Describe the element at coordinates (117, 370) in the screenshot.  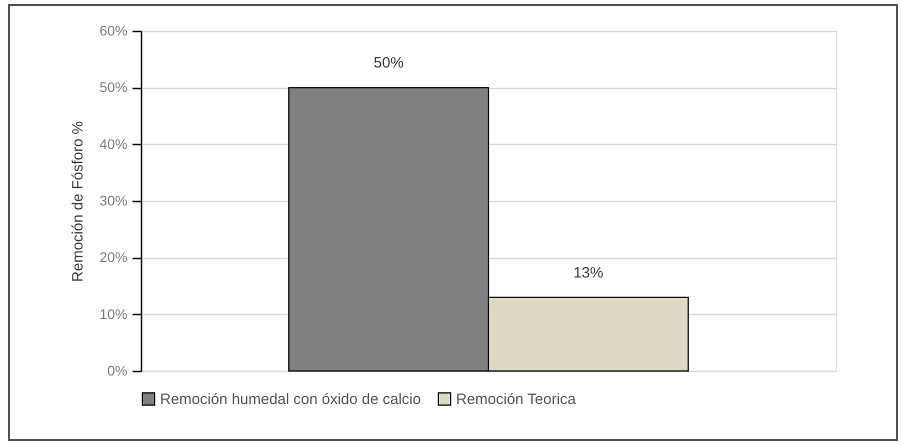
I see `y-tick-label: 0%` at that location.